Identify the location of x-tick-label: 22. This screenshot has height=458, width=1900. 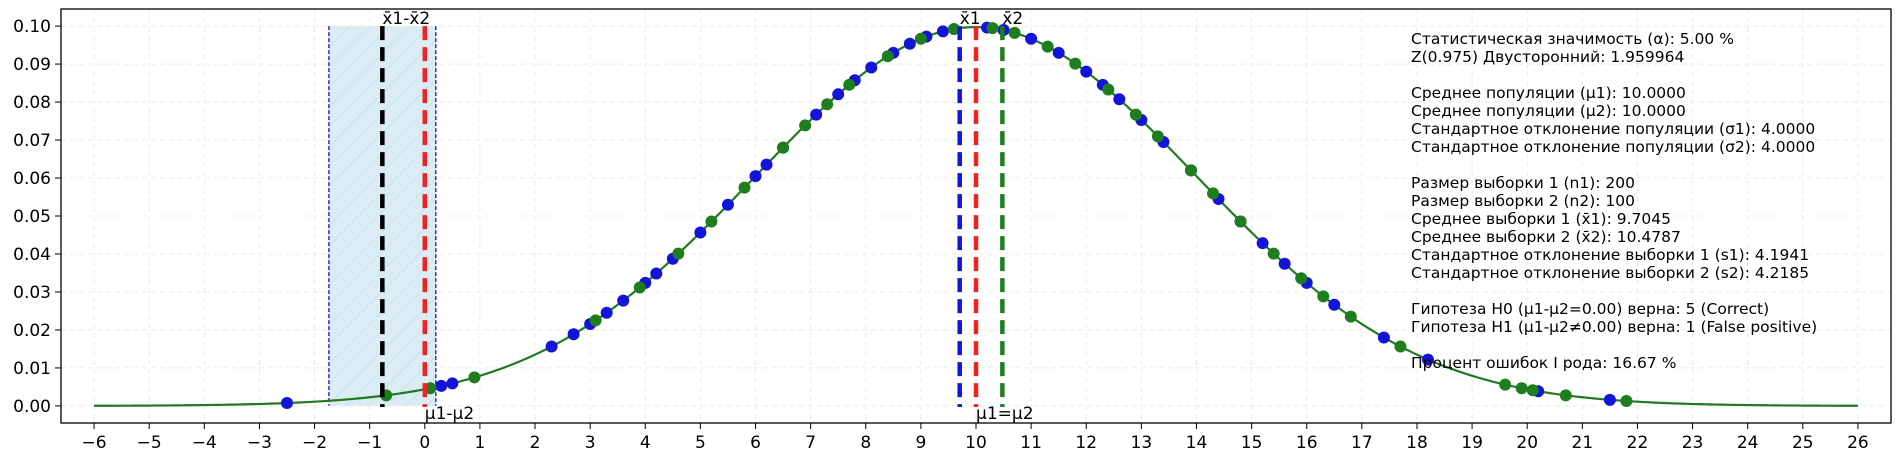
(1638, 443).